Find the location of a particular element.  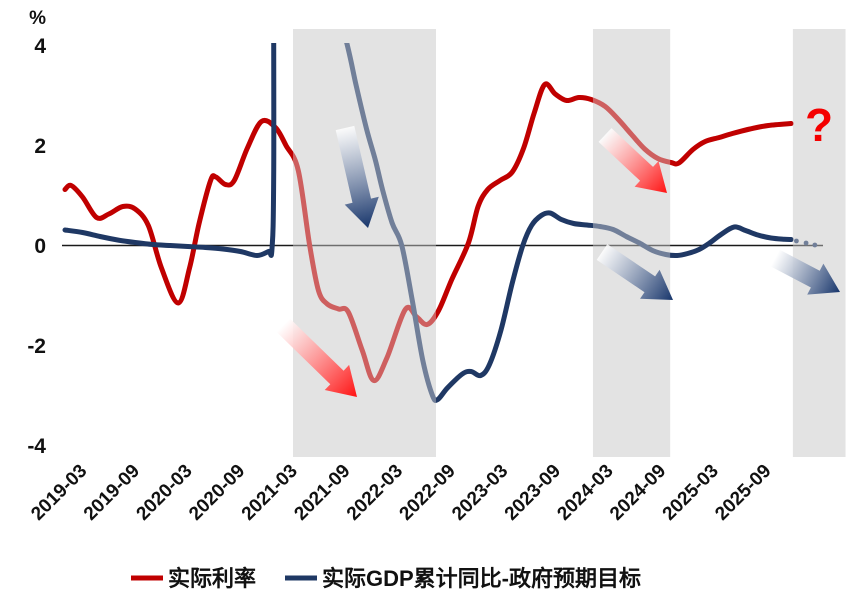

x-tick: 2020-09 is located at coordinates (217, 493).